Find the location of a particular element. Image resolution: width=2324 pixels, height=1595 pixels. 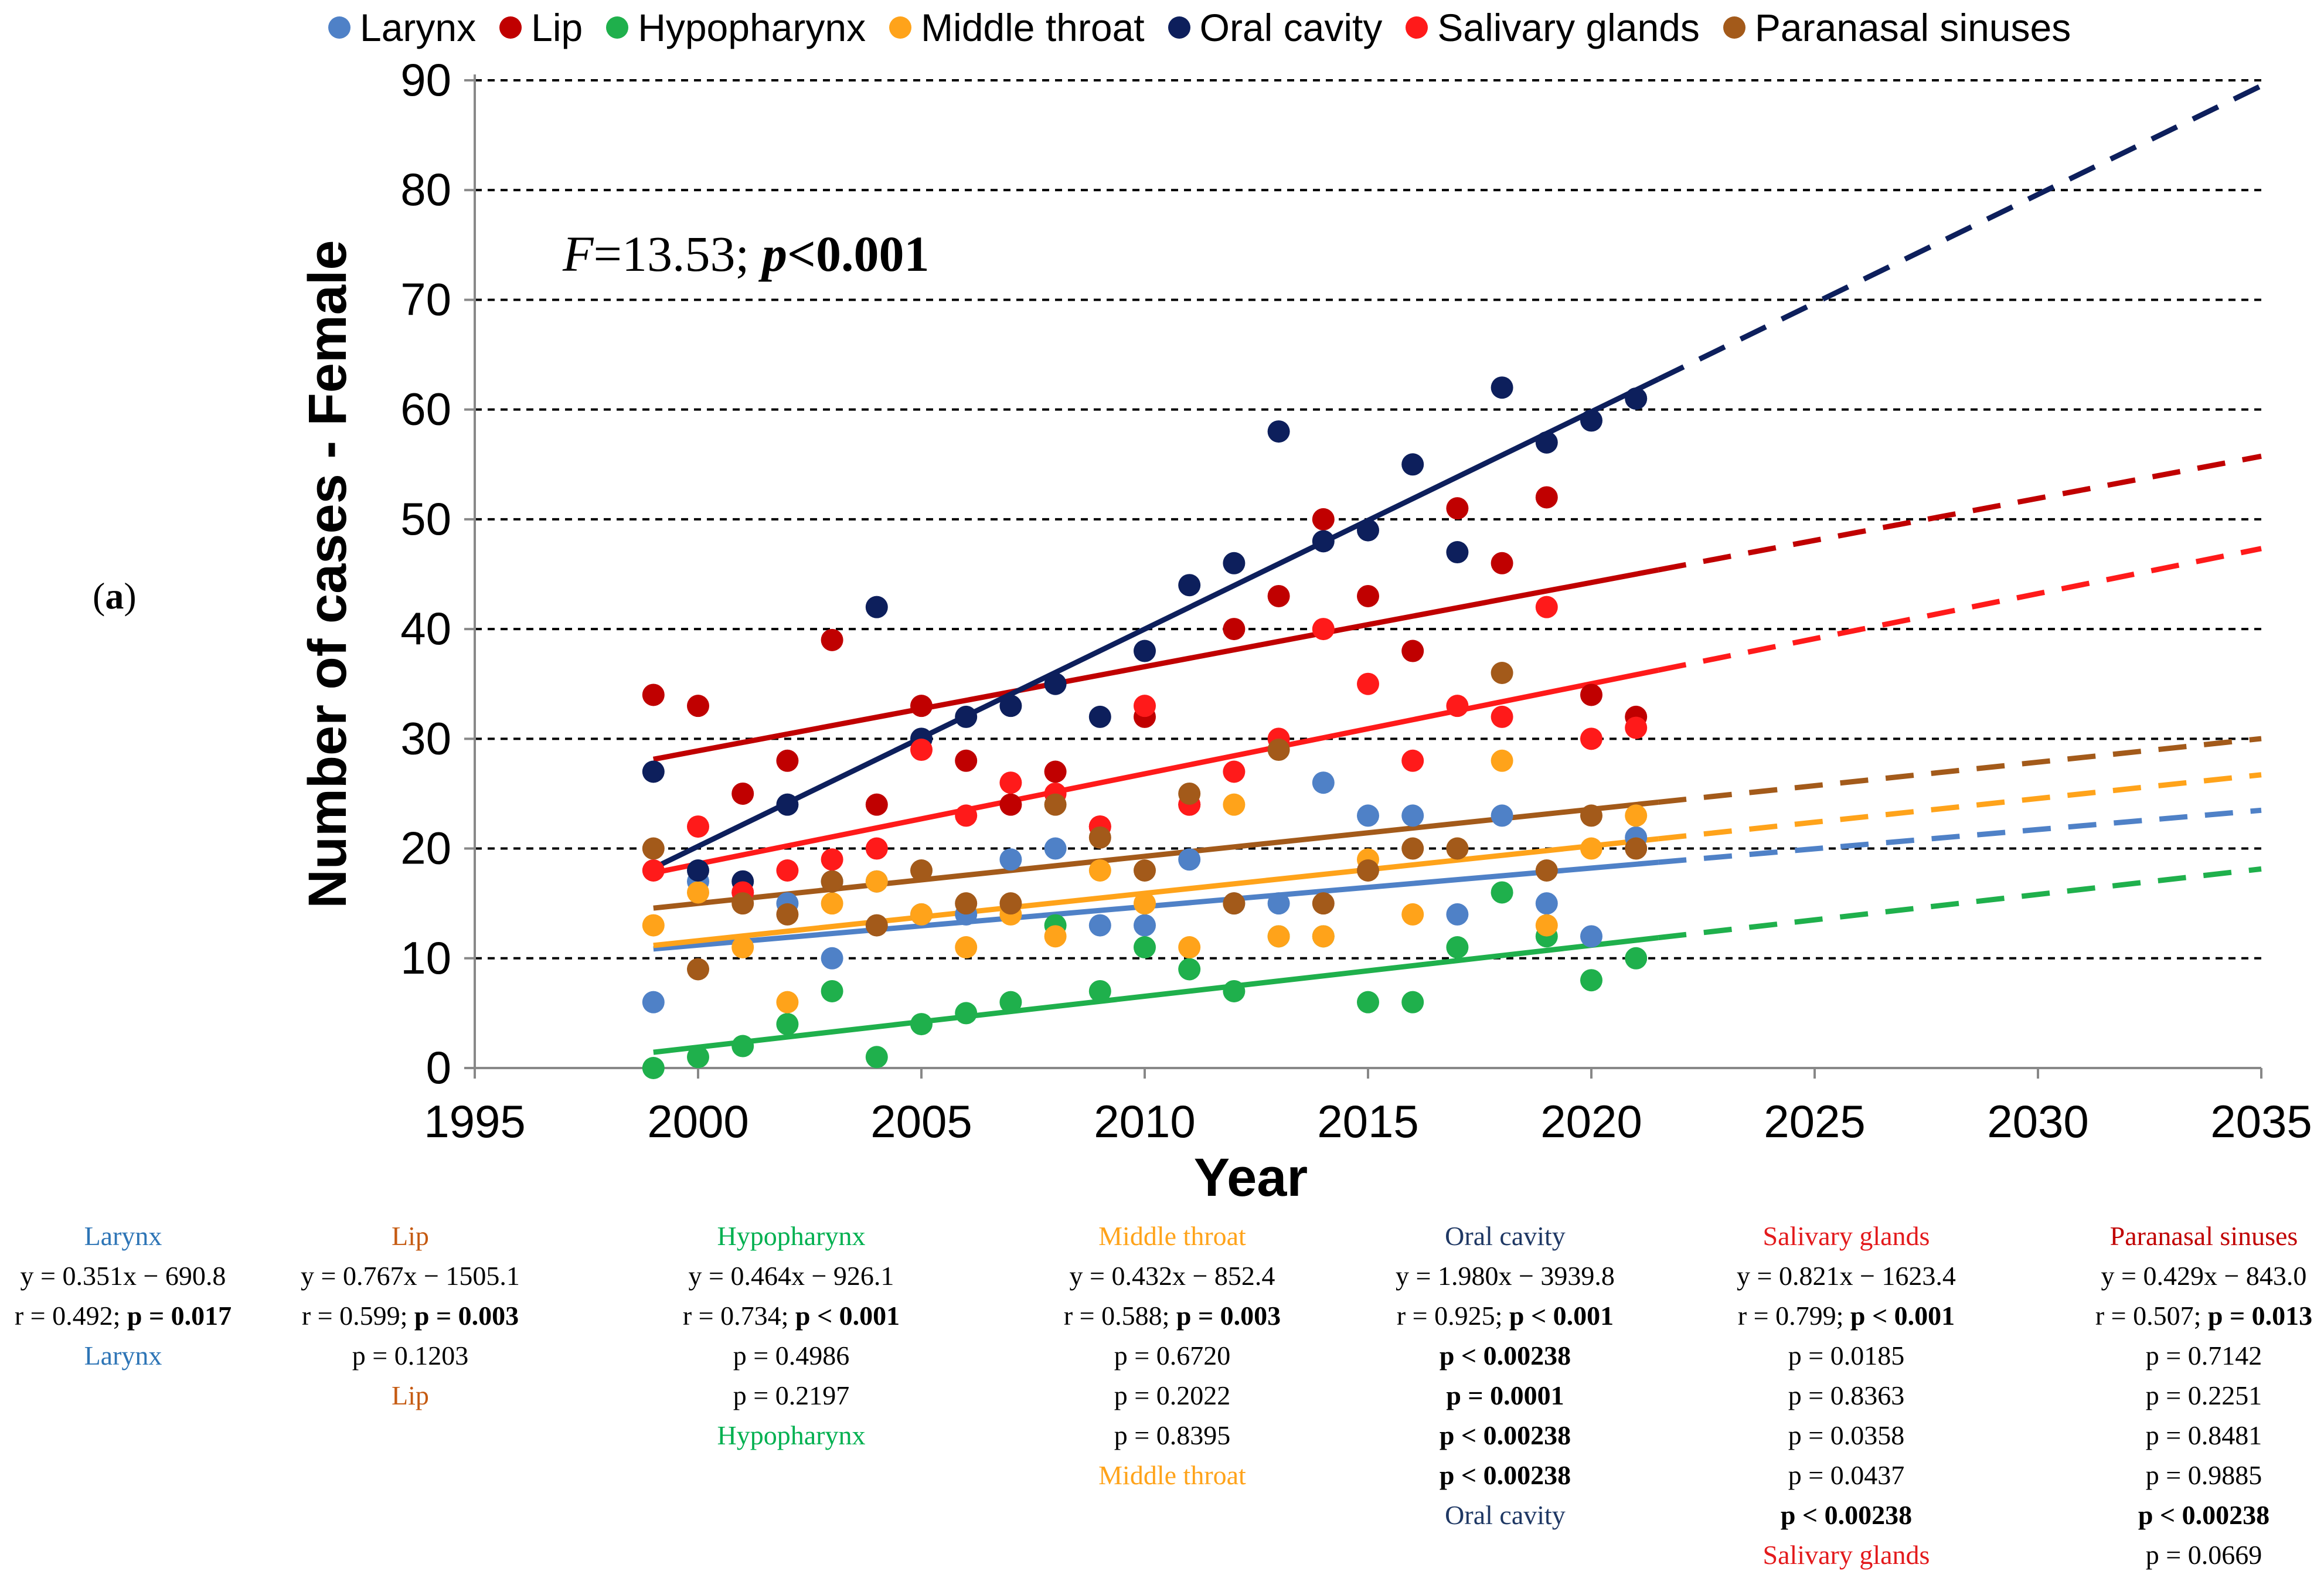

point-larynx-2019 is located at coordinates (1546, 903).